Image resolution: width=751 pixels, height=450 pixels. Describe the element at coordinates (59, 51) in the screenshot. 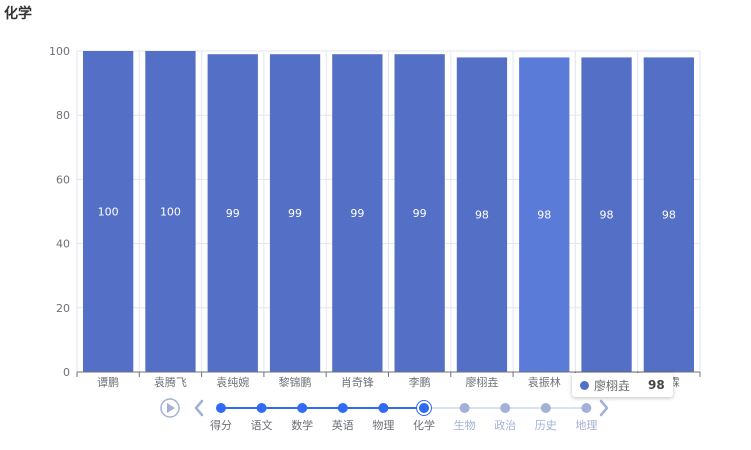

I see `y-tick-label: 100` at that location.